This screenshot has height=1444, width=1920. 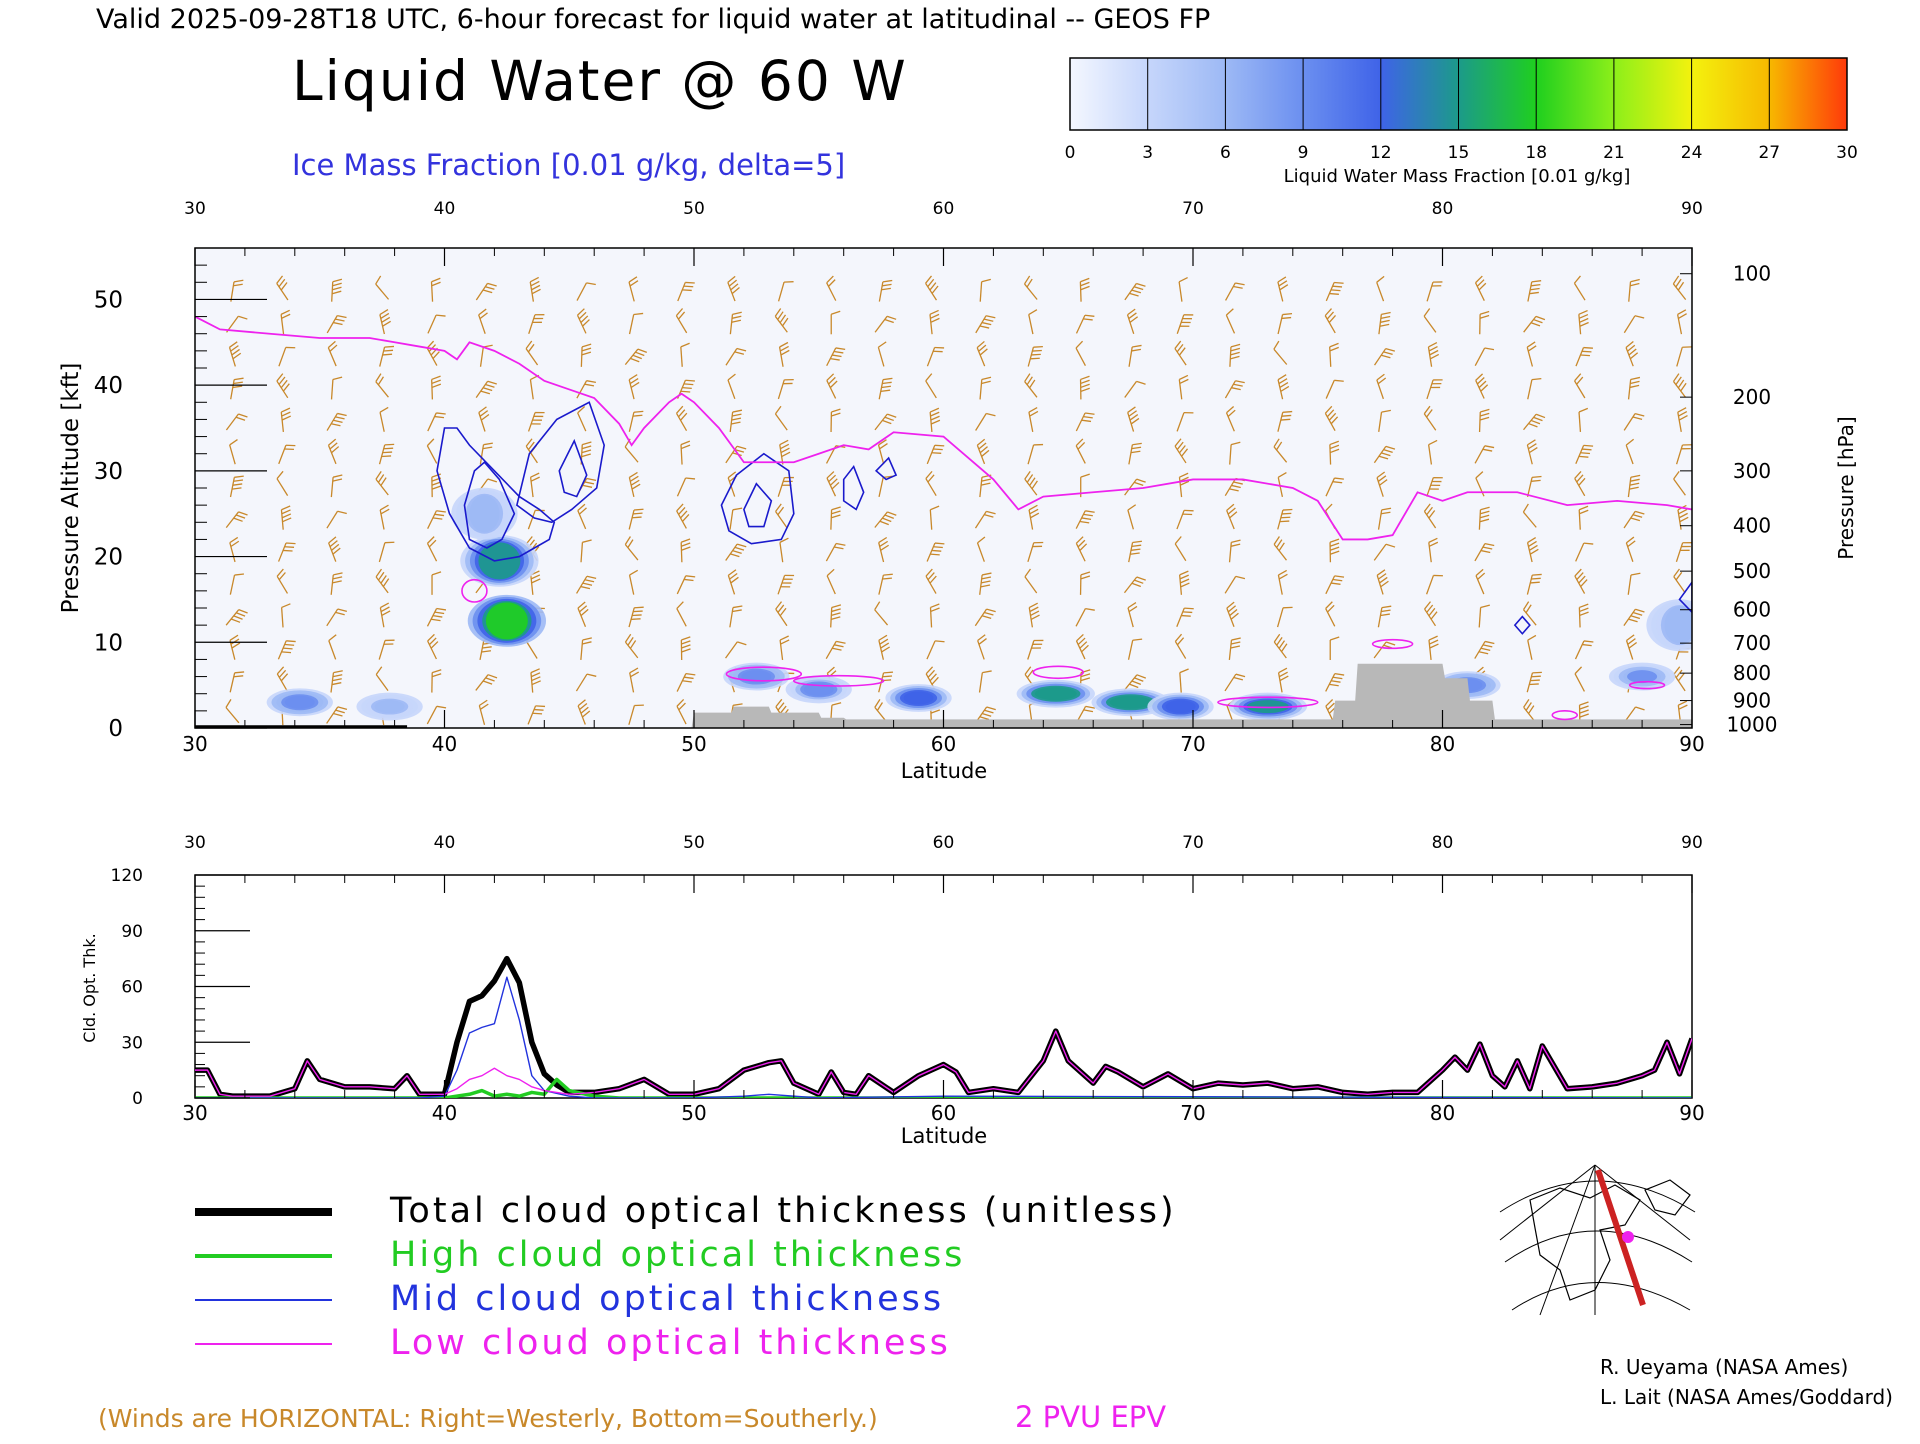 What do you see at coordinates (1628, 1237) in the screenshot?
I see `transect-marker` at bounding box center [1628, 1237].